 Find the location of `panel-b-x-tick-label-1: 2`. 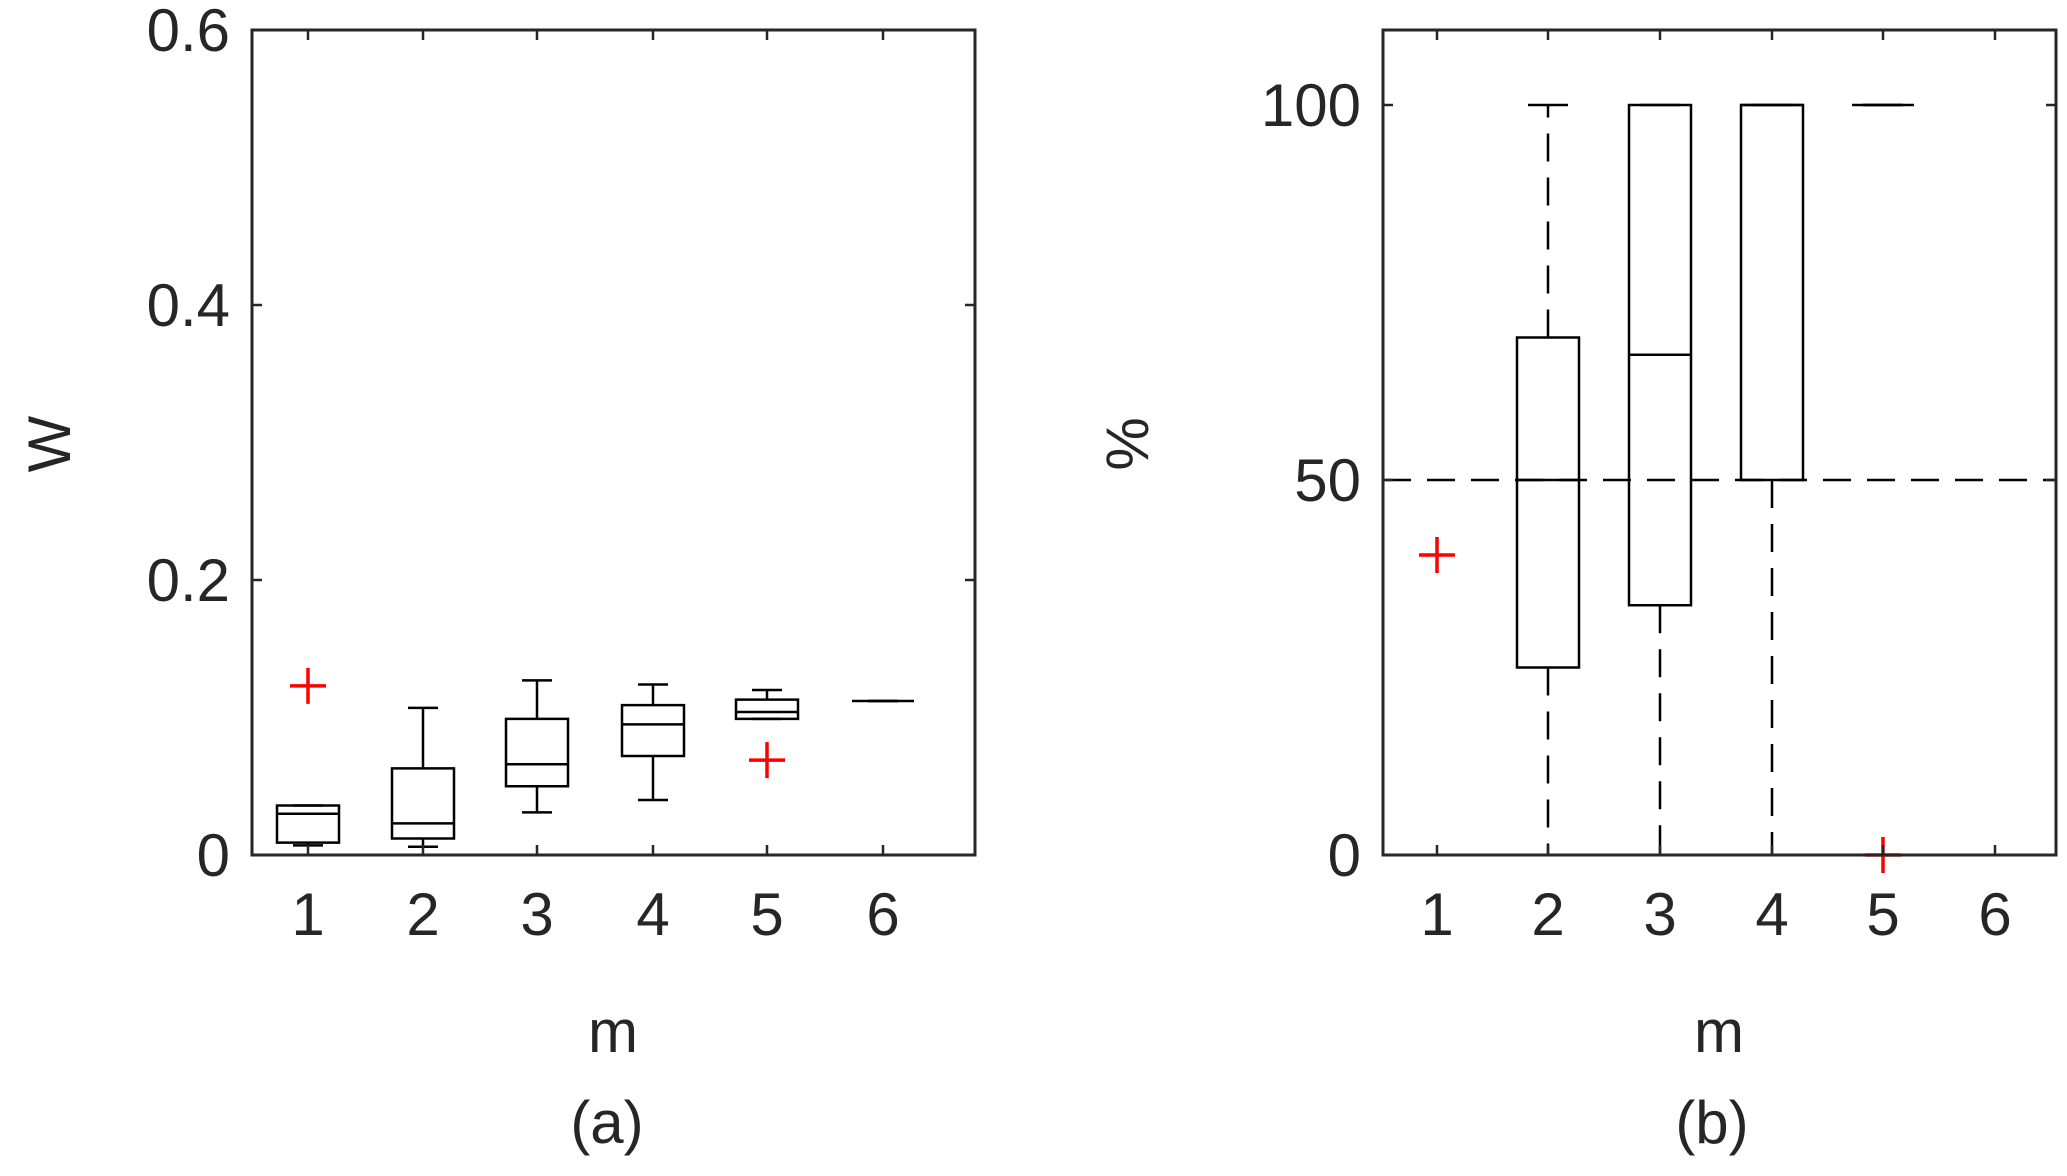

panel-b-x-tick-label-1: 2 is located at coordinates (1547, 914).